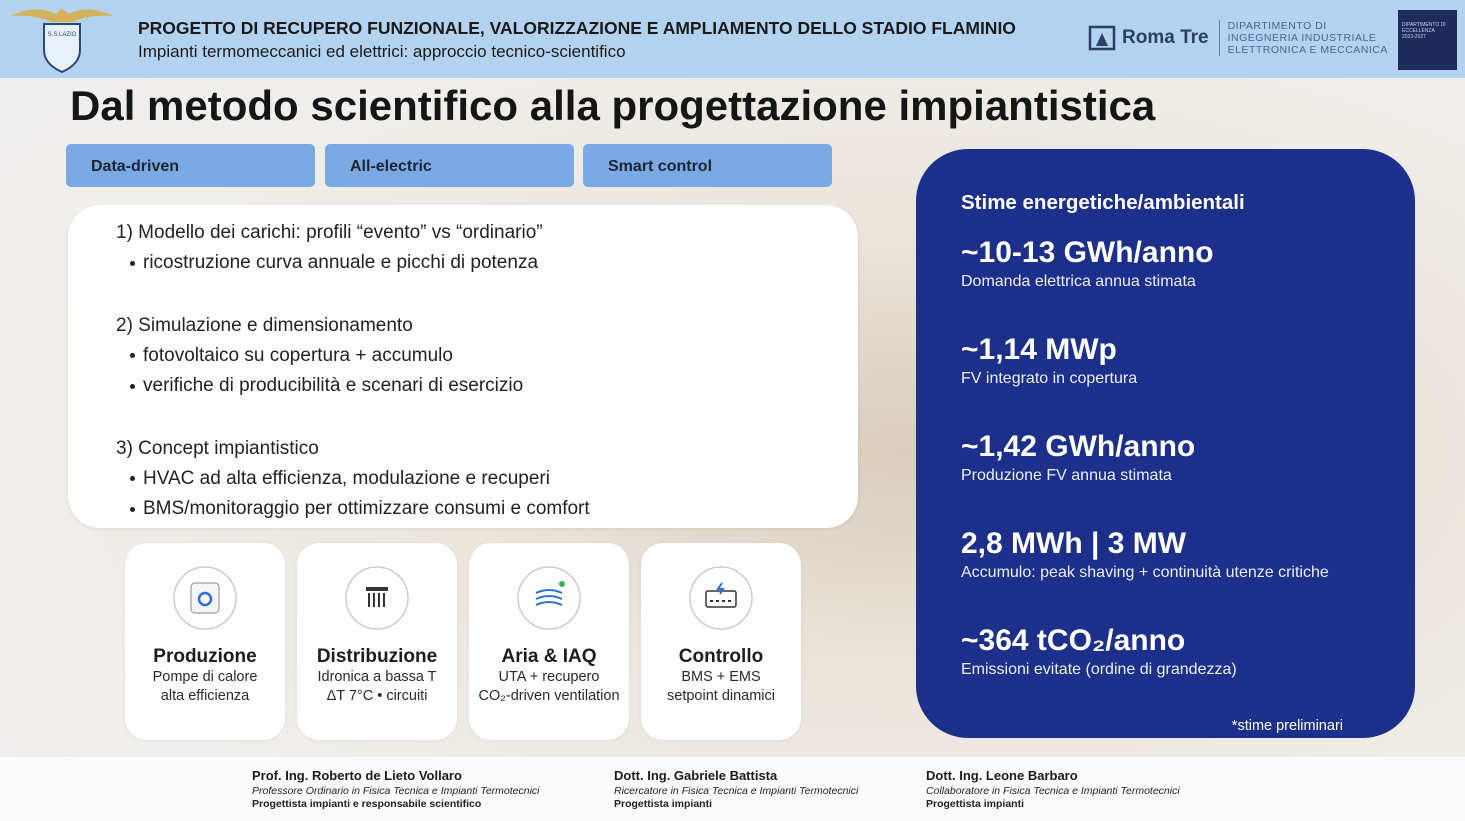 The height and width of the screenshot is (821, 1465). Describe the element at coordinates (1103, 202) in the screenshot. I see `panel-title: Stime energetiche/ambientali` at that location.